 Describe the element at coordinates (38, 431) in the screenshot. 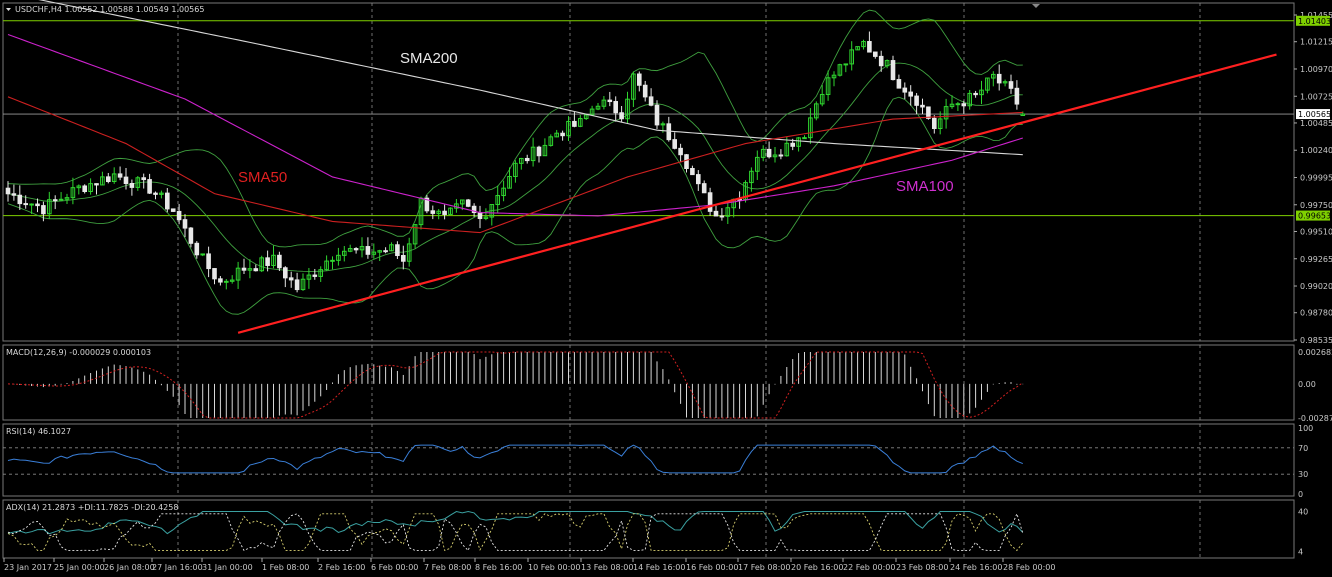

I see `rsi-title: RSI(14) 46.1027` at that location.